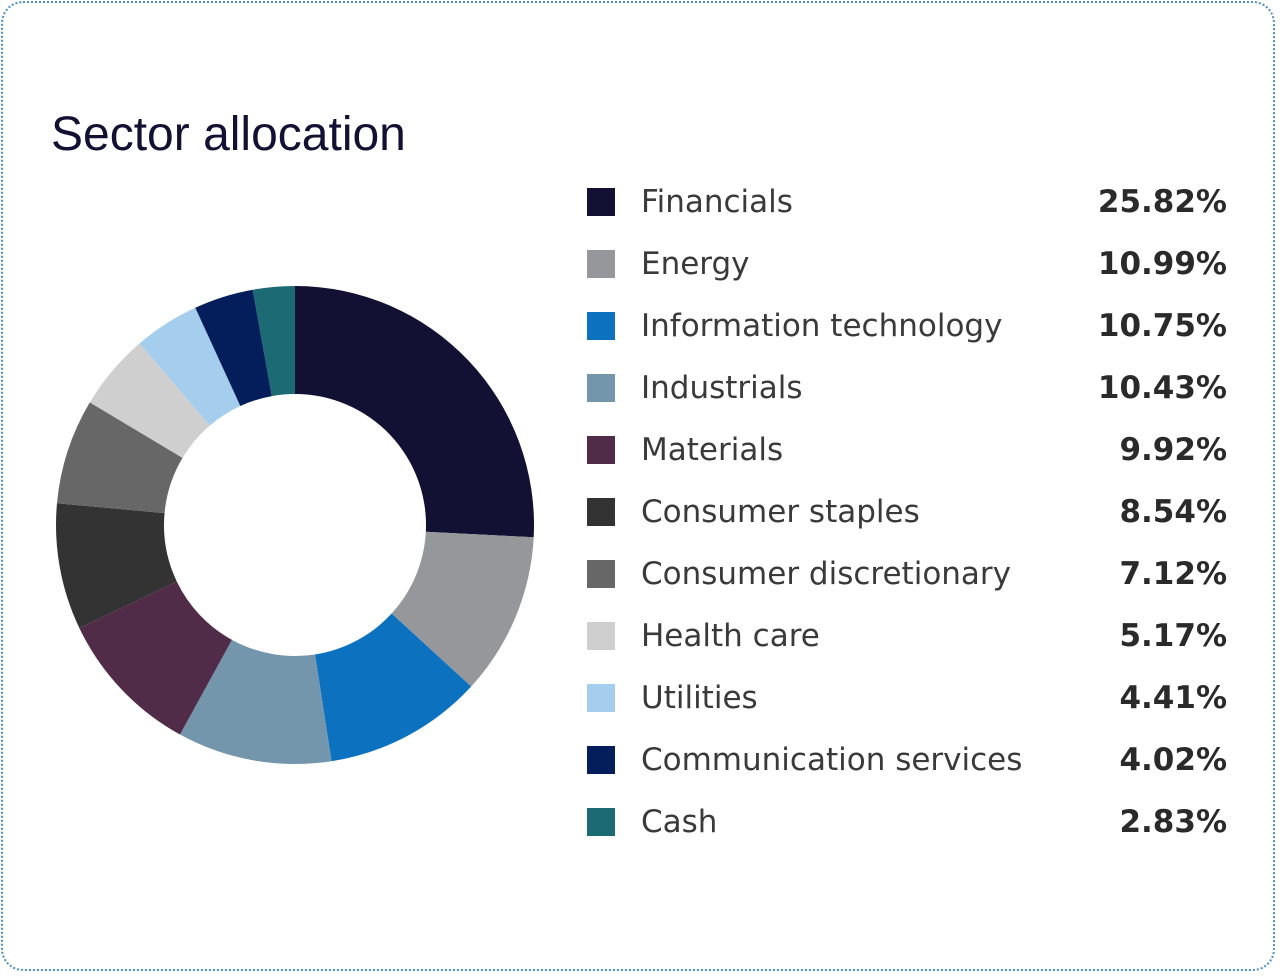 This screenshot has height=976, width=1280. Describe the element at coordinates (273, 341) in the screenshot. I see `donut-slice-cash` at that location.